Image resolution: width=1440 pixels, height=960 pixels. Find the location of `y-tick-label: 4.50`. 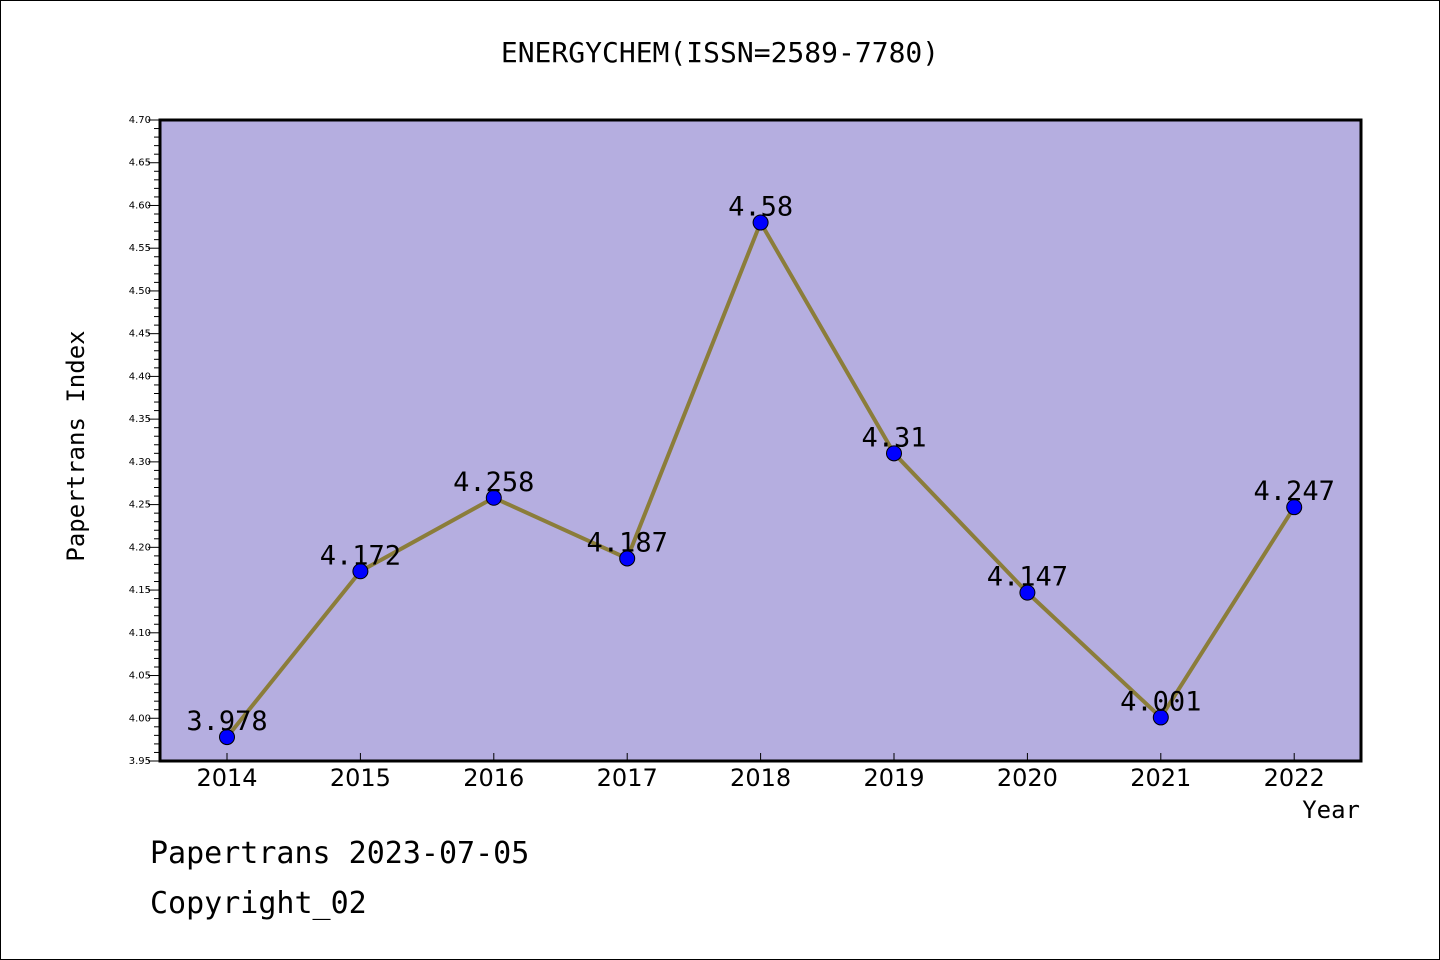

y-tick-label: 4.50 is located at coordinates (140, 291).